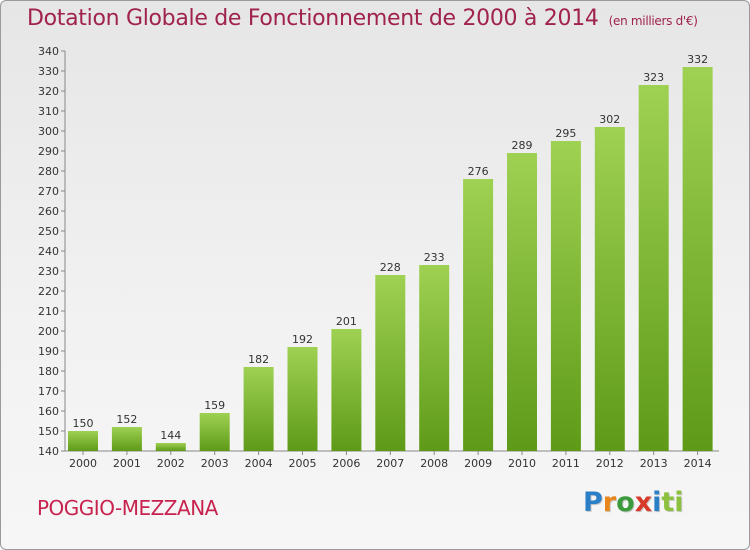 The width and height of the screenshot is (750, 550). I want to click on x-tick-label: 2011, so click(566, 463).